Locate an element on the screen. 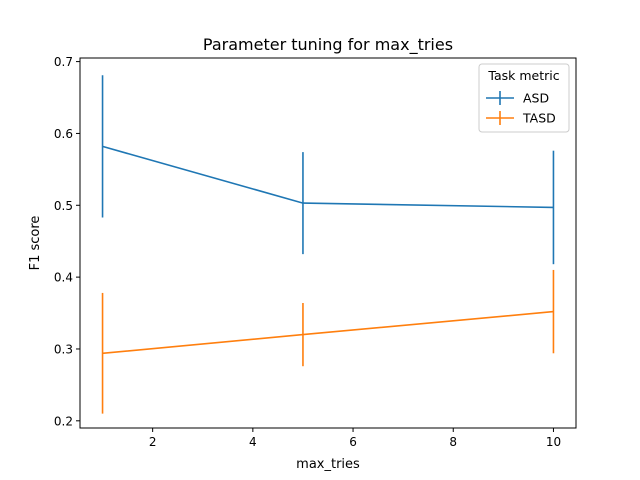  y-tick-label: 0.5 is located at coordinates (63, 206).